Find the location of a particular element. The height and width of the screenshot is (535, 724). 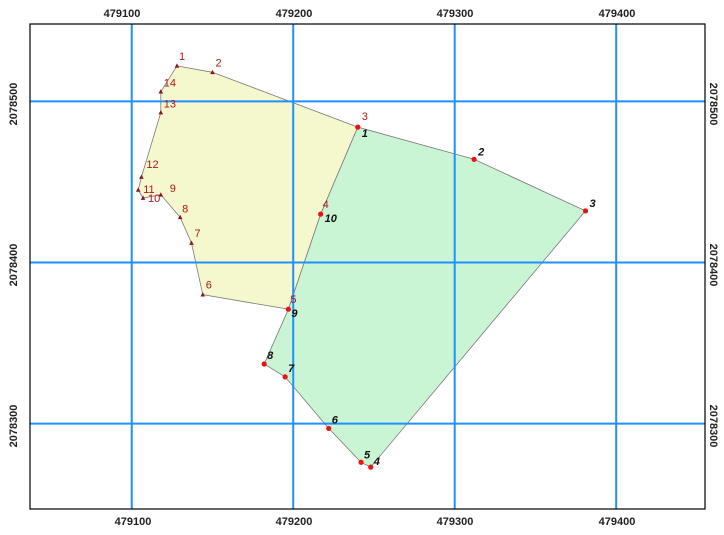

parcel-a-vertex-label: 11 is located at coordinates (148, 190).